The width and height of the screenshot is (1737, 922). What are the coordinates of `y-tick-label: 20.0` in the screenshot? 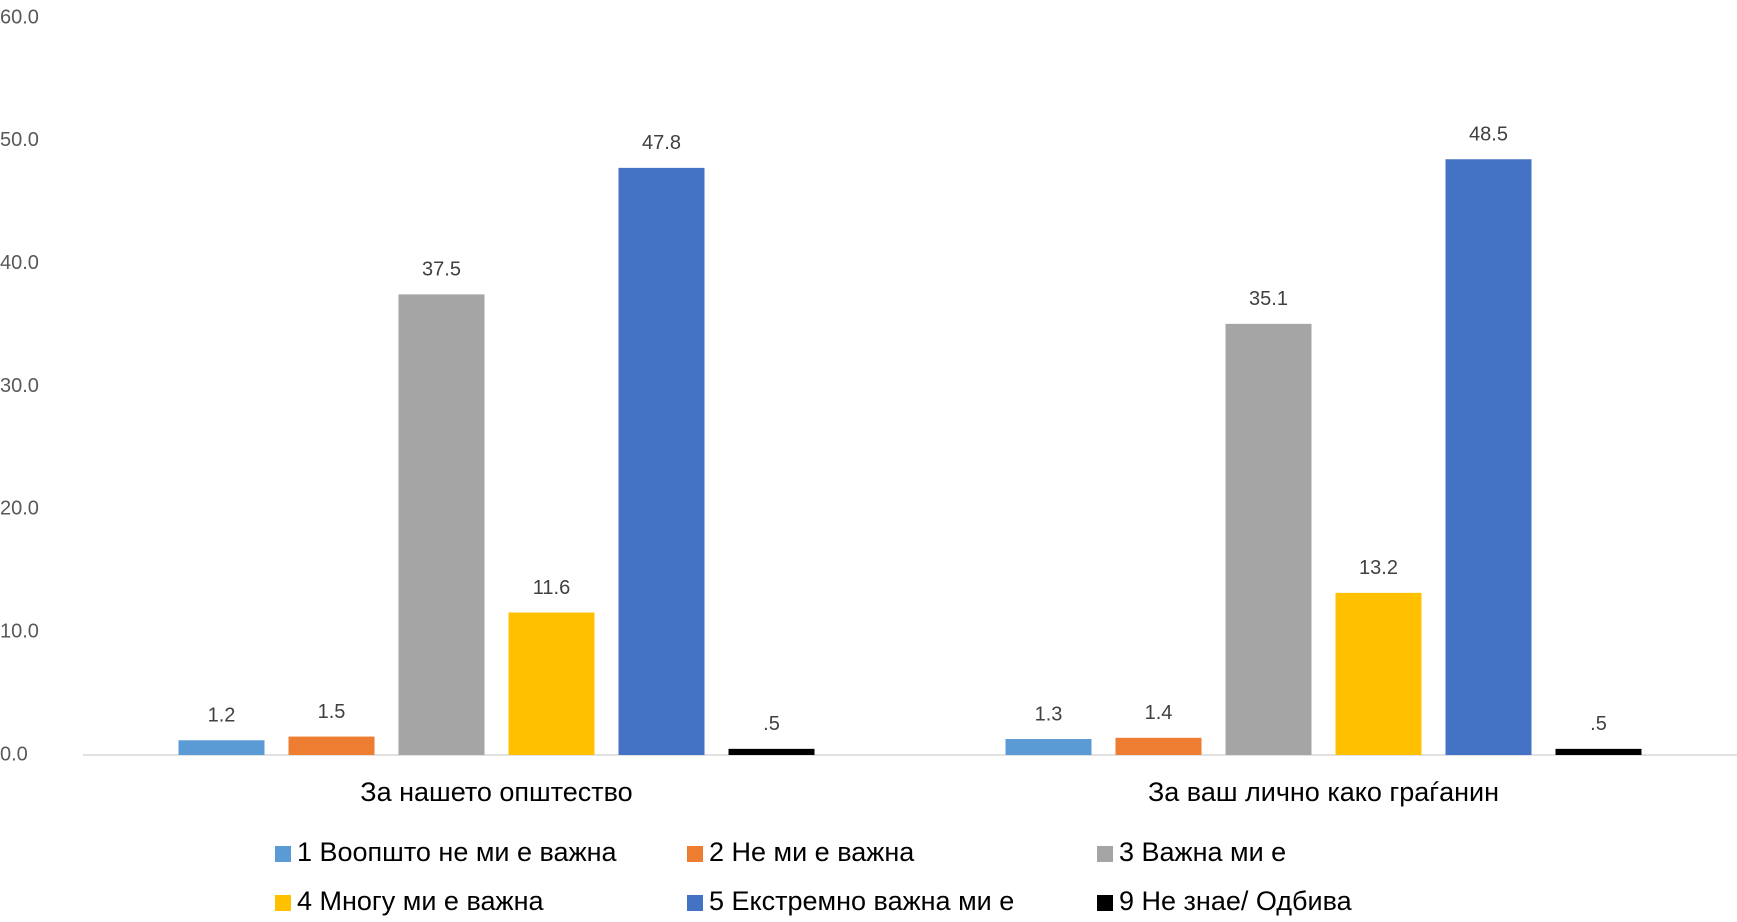 It's located at (19, 509).